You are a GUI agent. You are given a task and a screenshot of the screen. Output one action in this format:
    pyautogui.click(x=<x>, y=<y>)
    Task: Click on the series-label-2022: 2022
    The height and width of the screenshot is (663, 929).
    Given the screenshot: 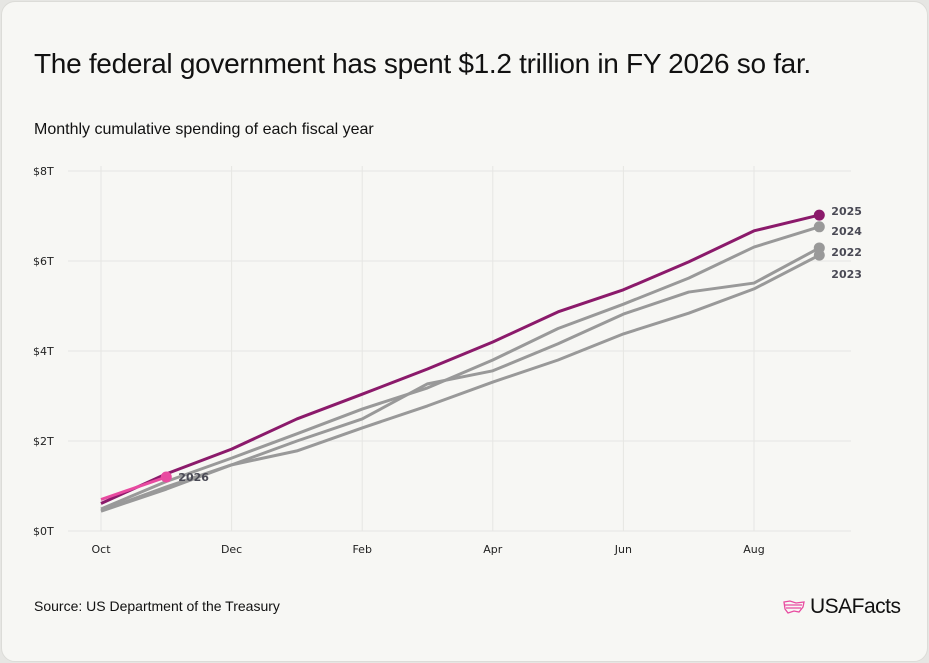 What is the action you would take?
    pyautogui.click(x=846, y=252)
    